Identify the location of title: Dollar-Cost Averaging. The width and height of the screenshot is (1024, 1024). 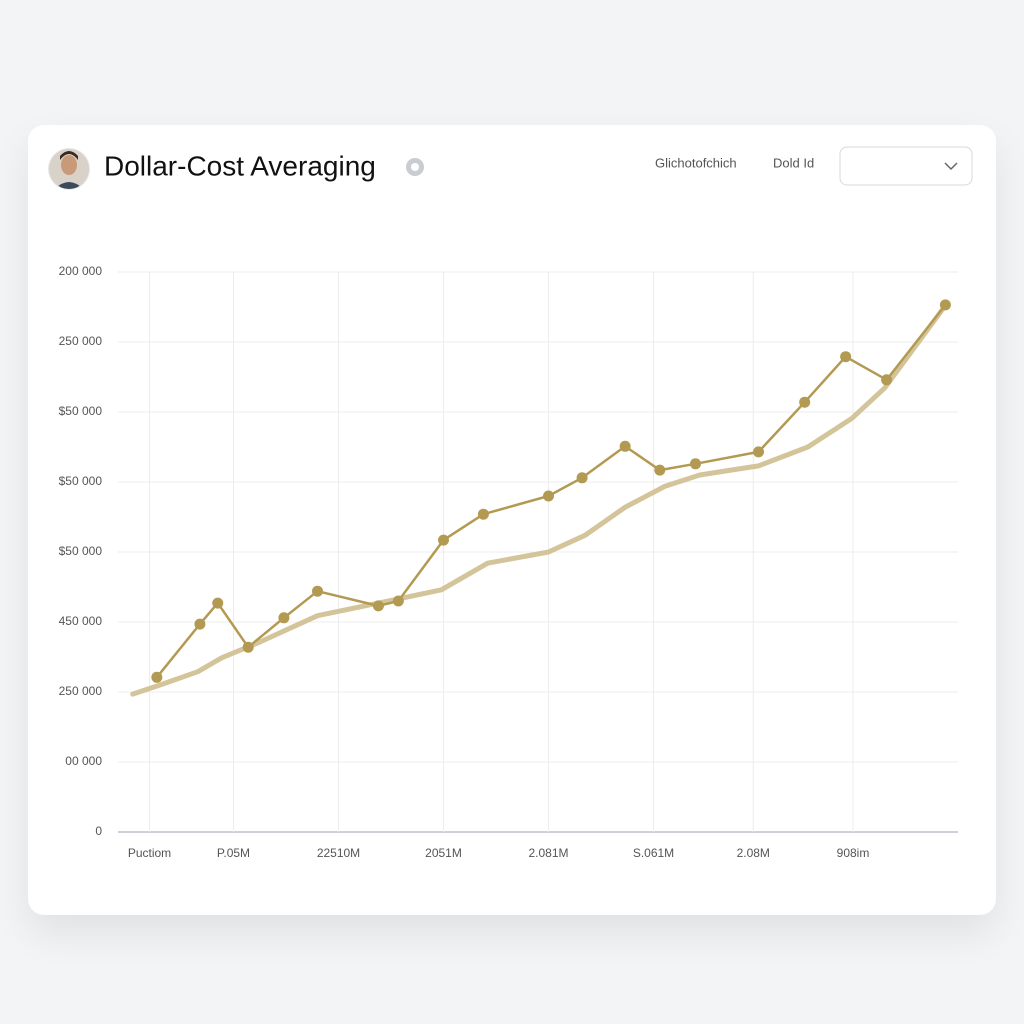
(240, 165).